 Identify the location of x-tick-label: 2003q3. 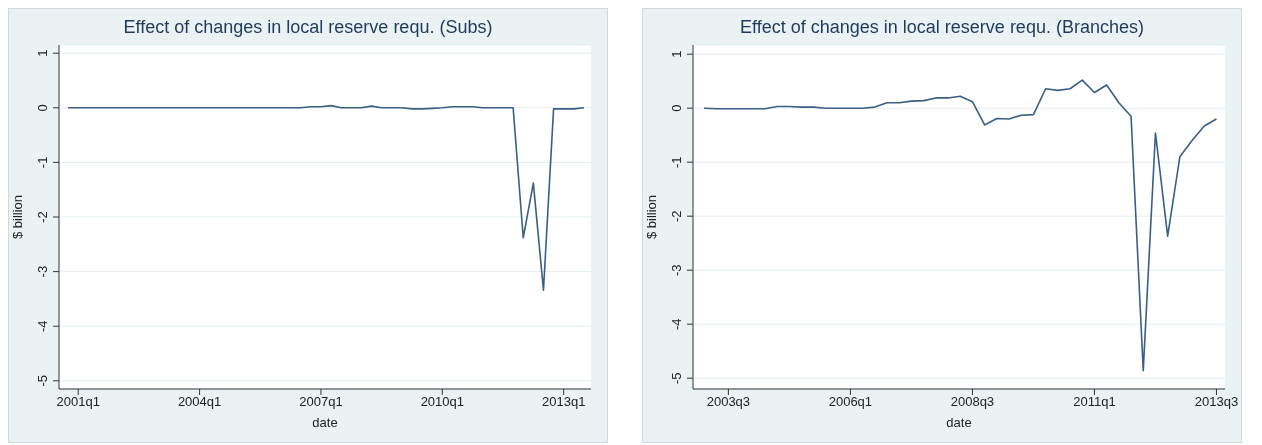
(728, 402).